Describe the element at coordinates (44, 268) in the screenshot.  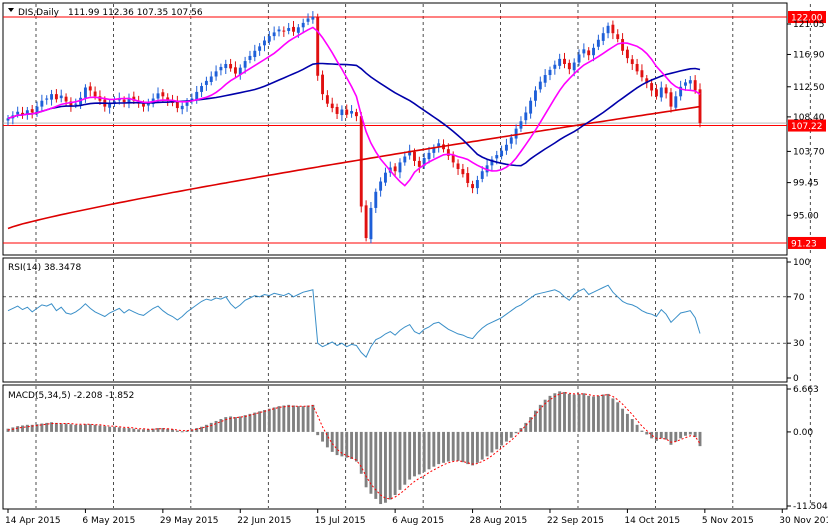
I see `rsi-title: RSI(14) 38.3478` at that location.